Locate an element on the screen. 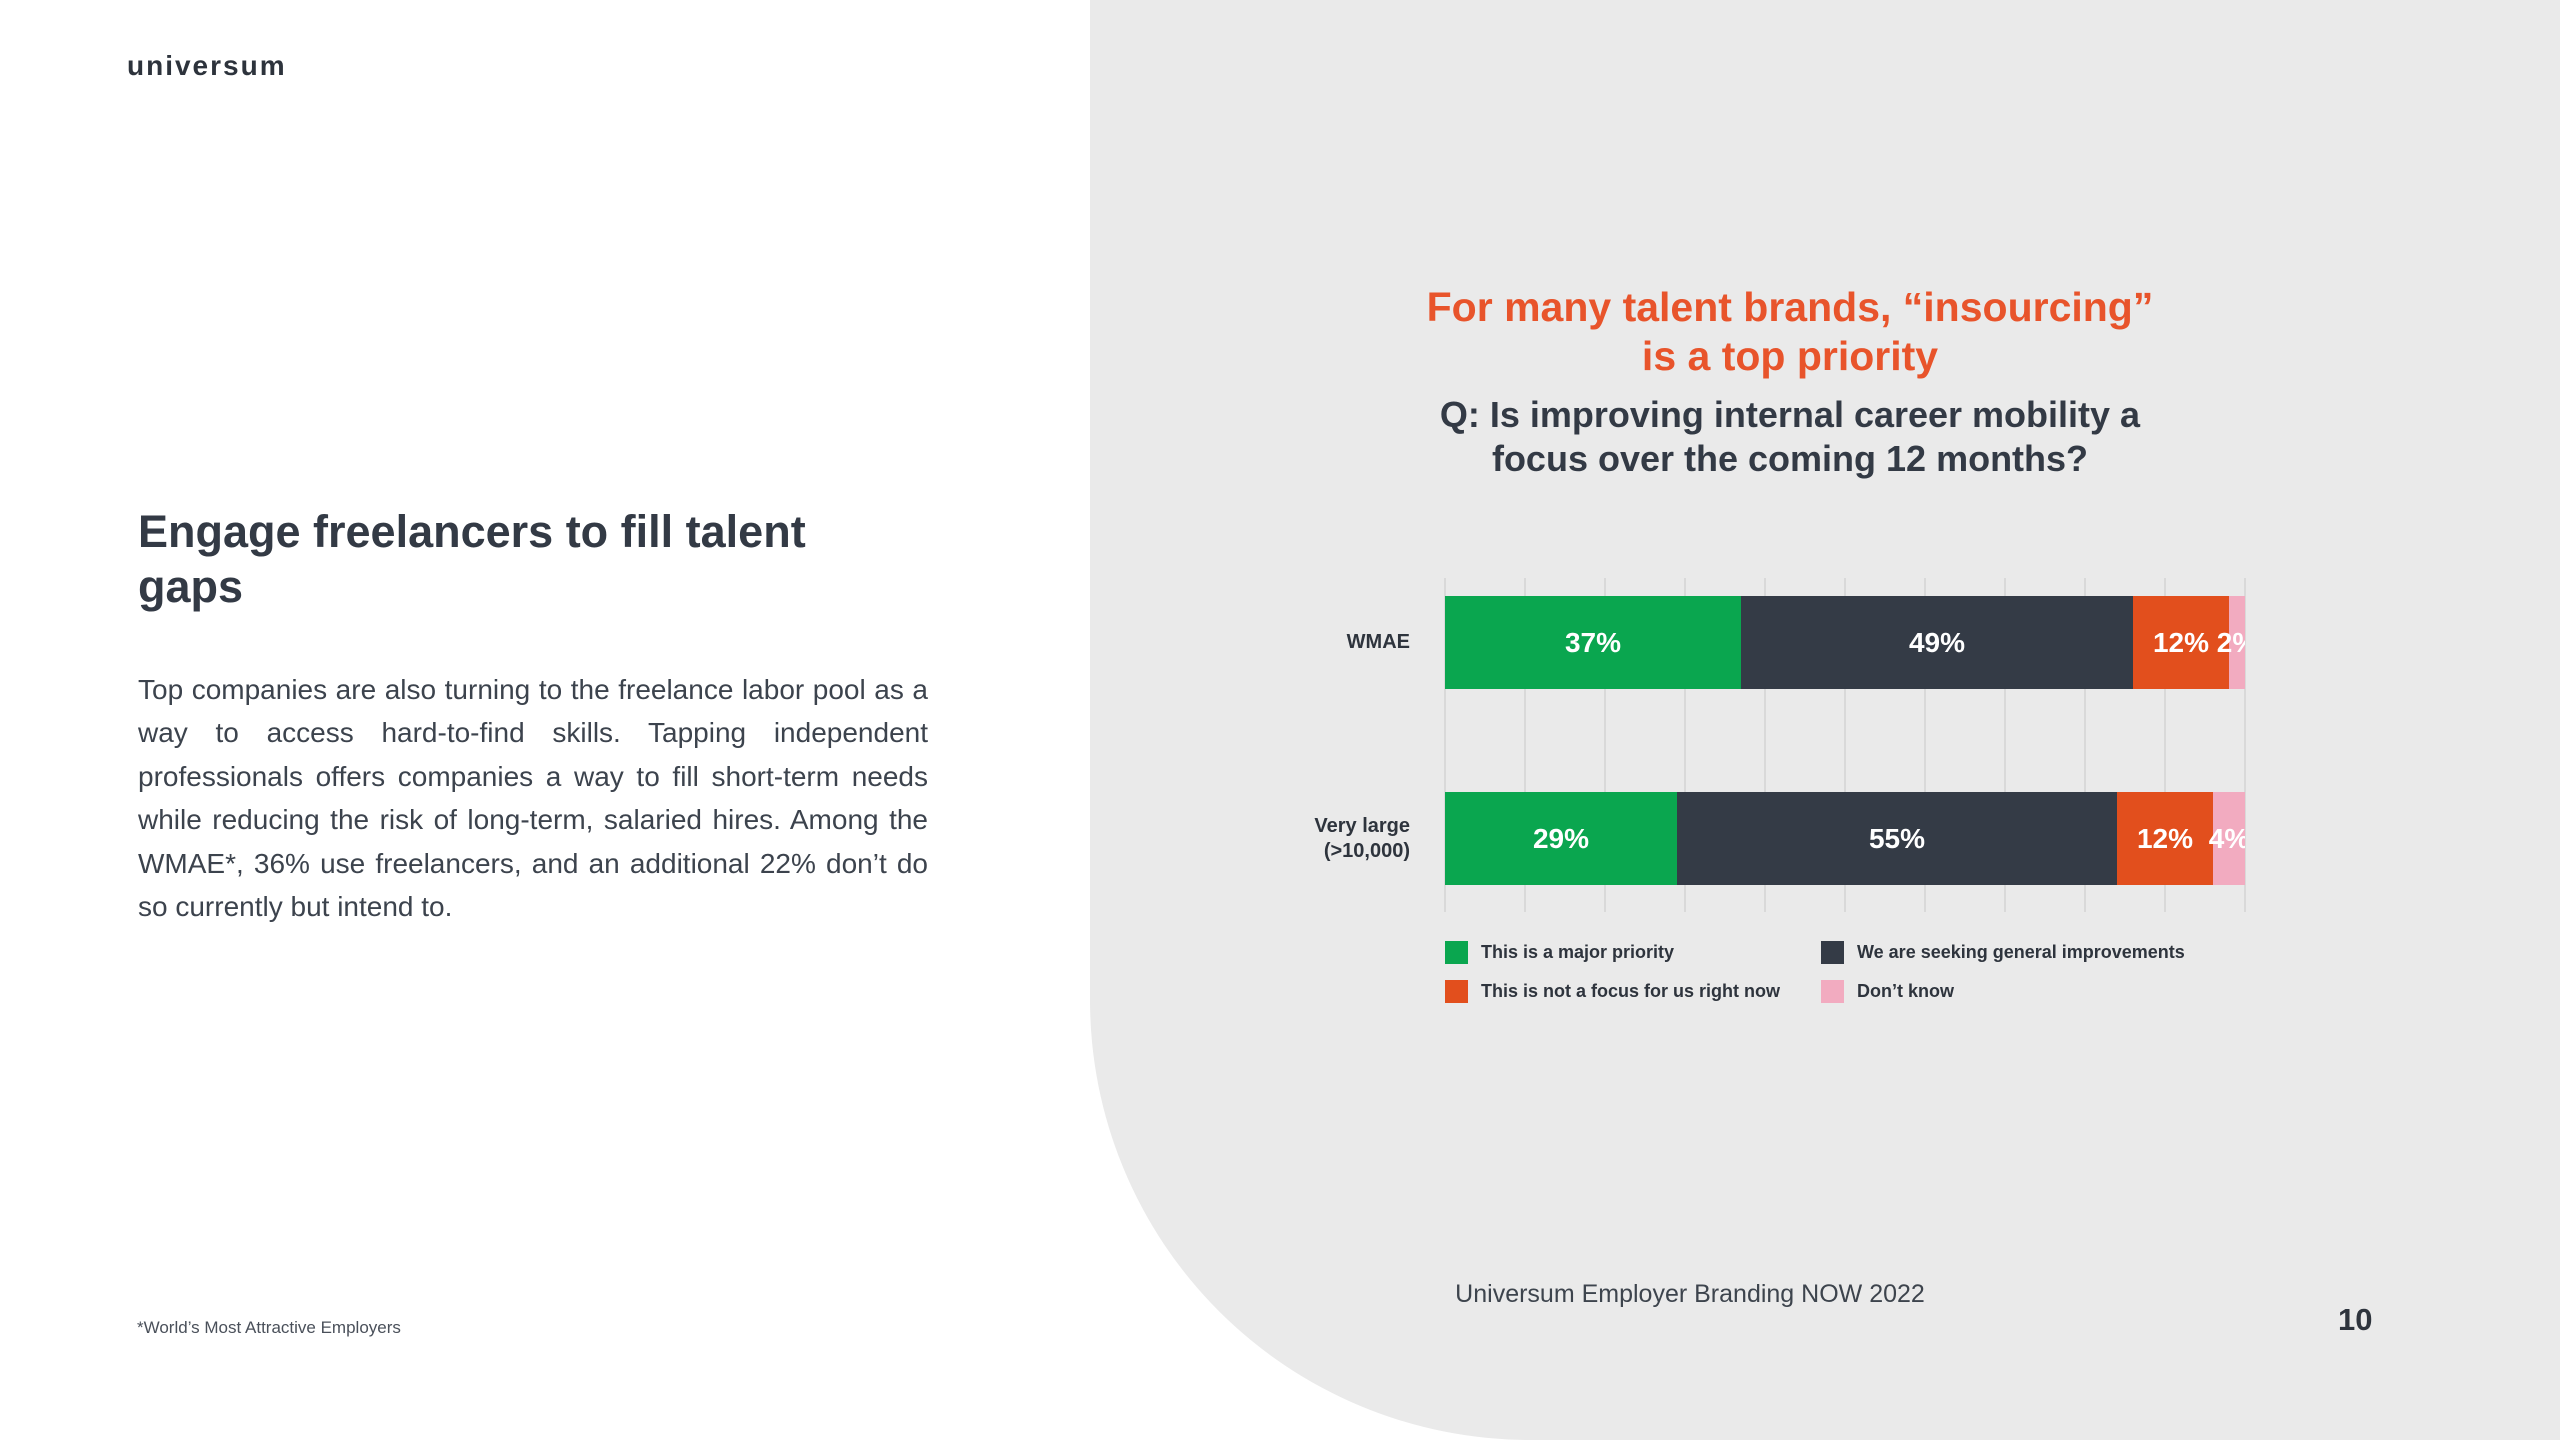 The height and width of the screenshot is (1440, 2560). chart-row: Very large (>10,000) 29% 55% 12% 4% is located at coordinates (1697, 838).